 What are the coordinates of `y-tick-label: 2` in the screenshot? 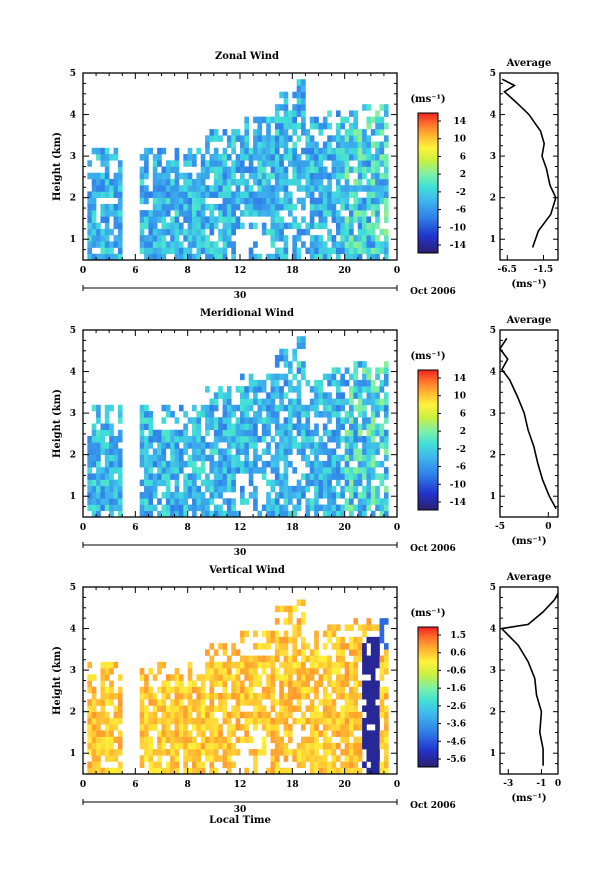 It's located at (73, 199).